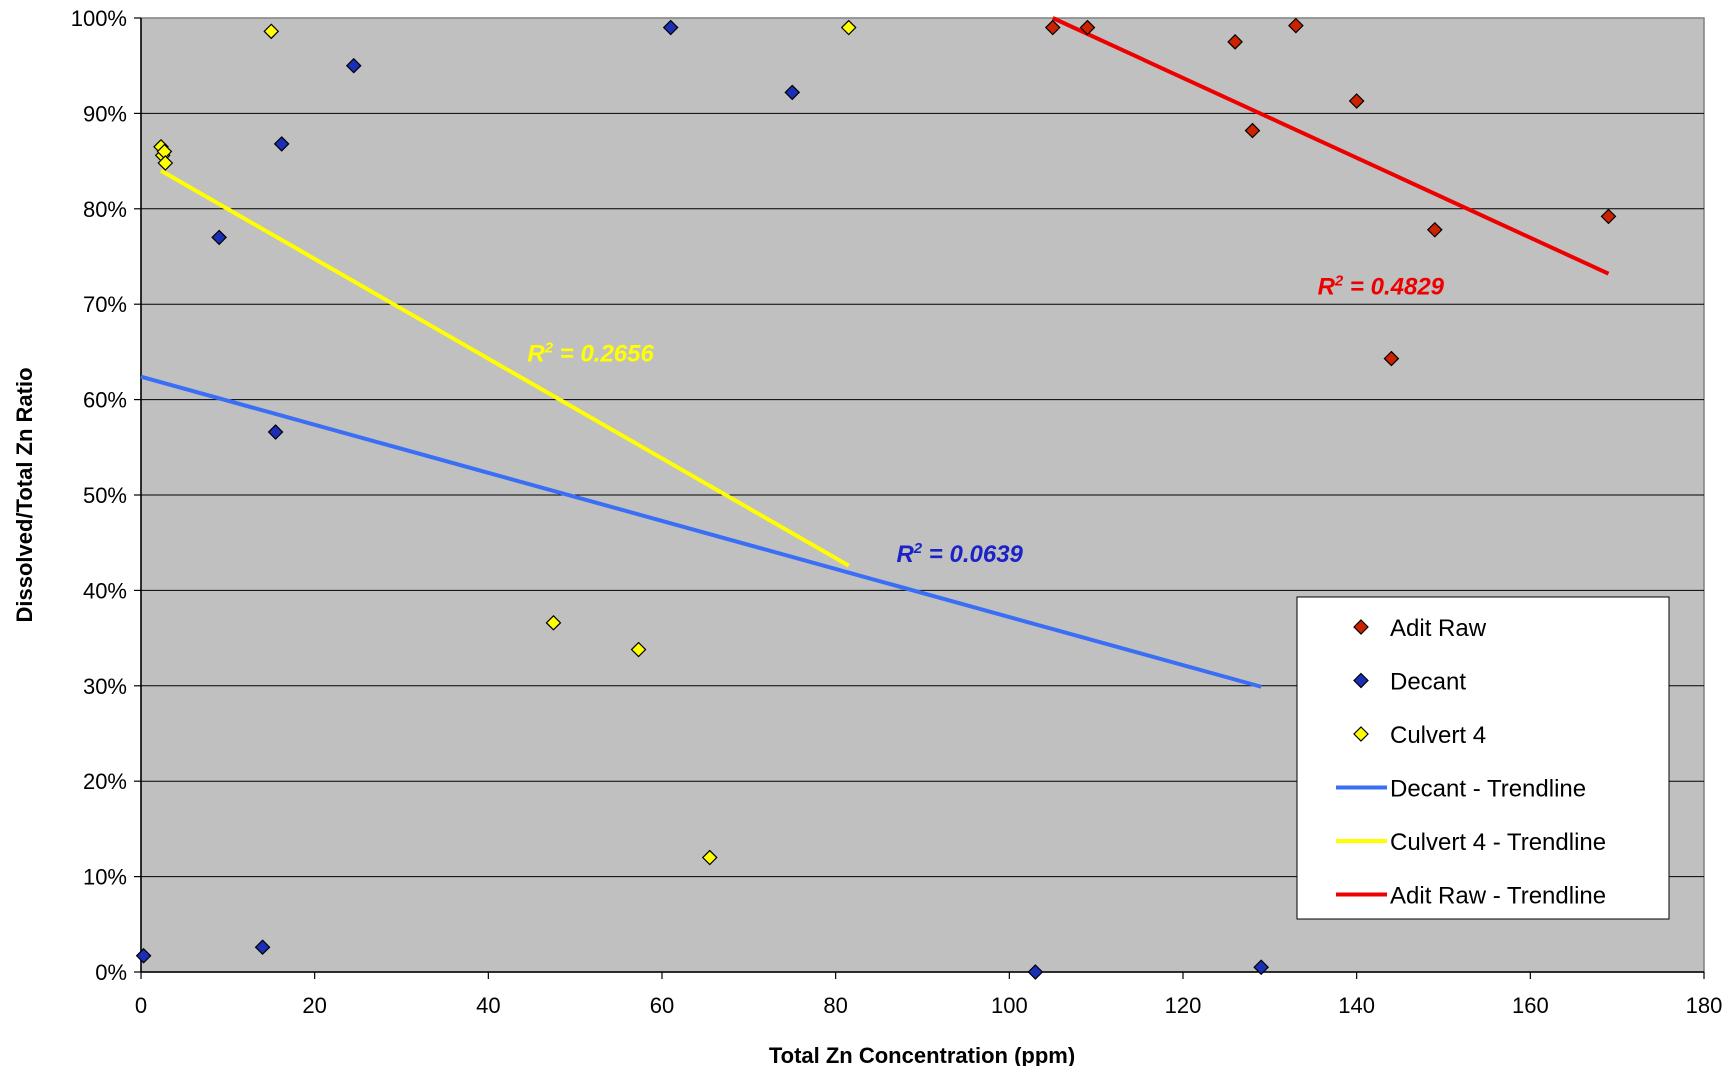 This screenshot has width=1733, height=1066. What do you see at coordinates (105, 400) in the screenshot?
I see `y-tick-label: 60%` at bounding box center [105, 400].